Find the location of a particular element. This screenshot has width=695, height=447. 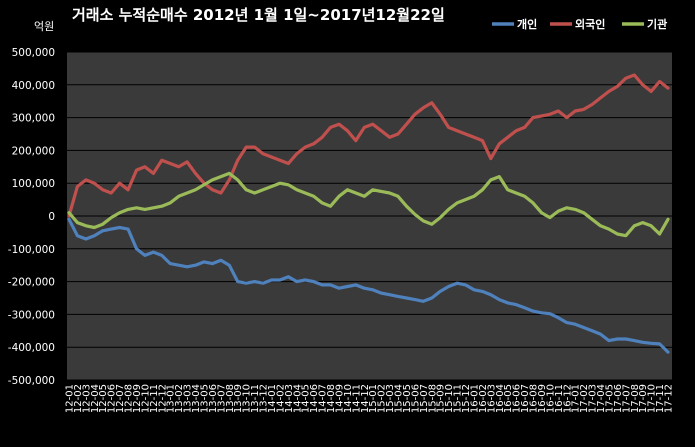

x-tick-label: 15-04 is located at coordinates (399, 398).